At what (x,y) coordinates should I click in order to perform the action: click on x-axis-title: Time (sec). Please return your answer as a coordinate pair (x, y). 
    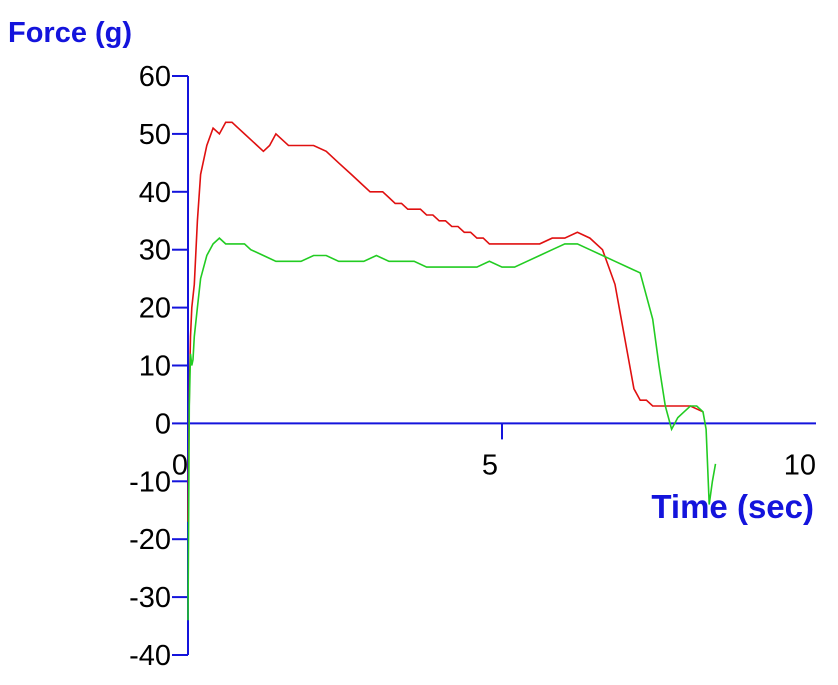
    Looking at the image, I should click on (732, 506).